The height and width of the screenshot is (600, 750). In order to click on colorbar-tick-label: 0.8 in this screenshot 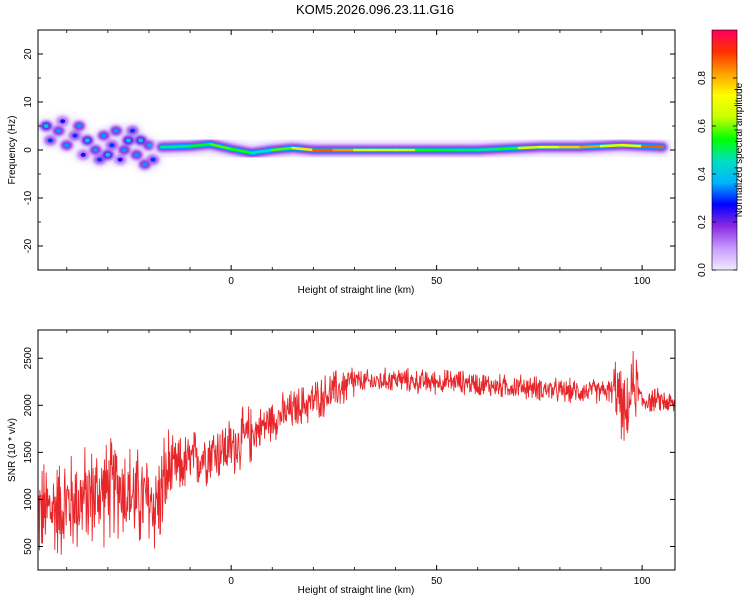, I will do `click(702, 78)`.